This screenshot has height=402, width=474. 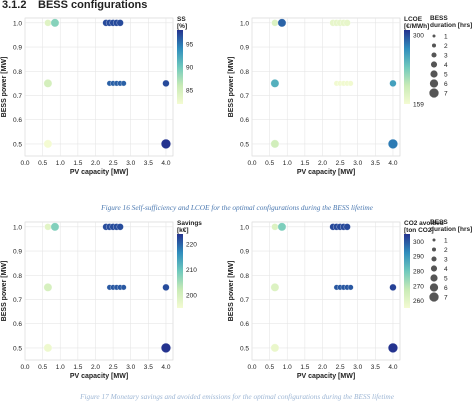 What do you see at coordinates (418, 272) in the screenshot?
I see `colorbar-tick-label: 280` at bounding box center [418, 272].